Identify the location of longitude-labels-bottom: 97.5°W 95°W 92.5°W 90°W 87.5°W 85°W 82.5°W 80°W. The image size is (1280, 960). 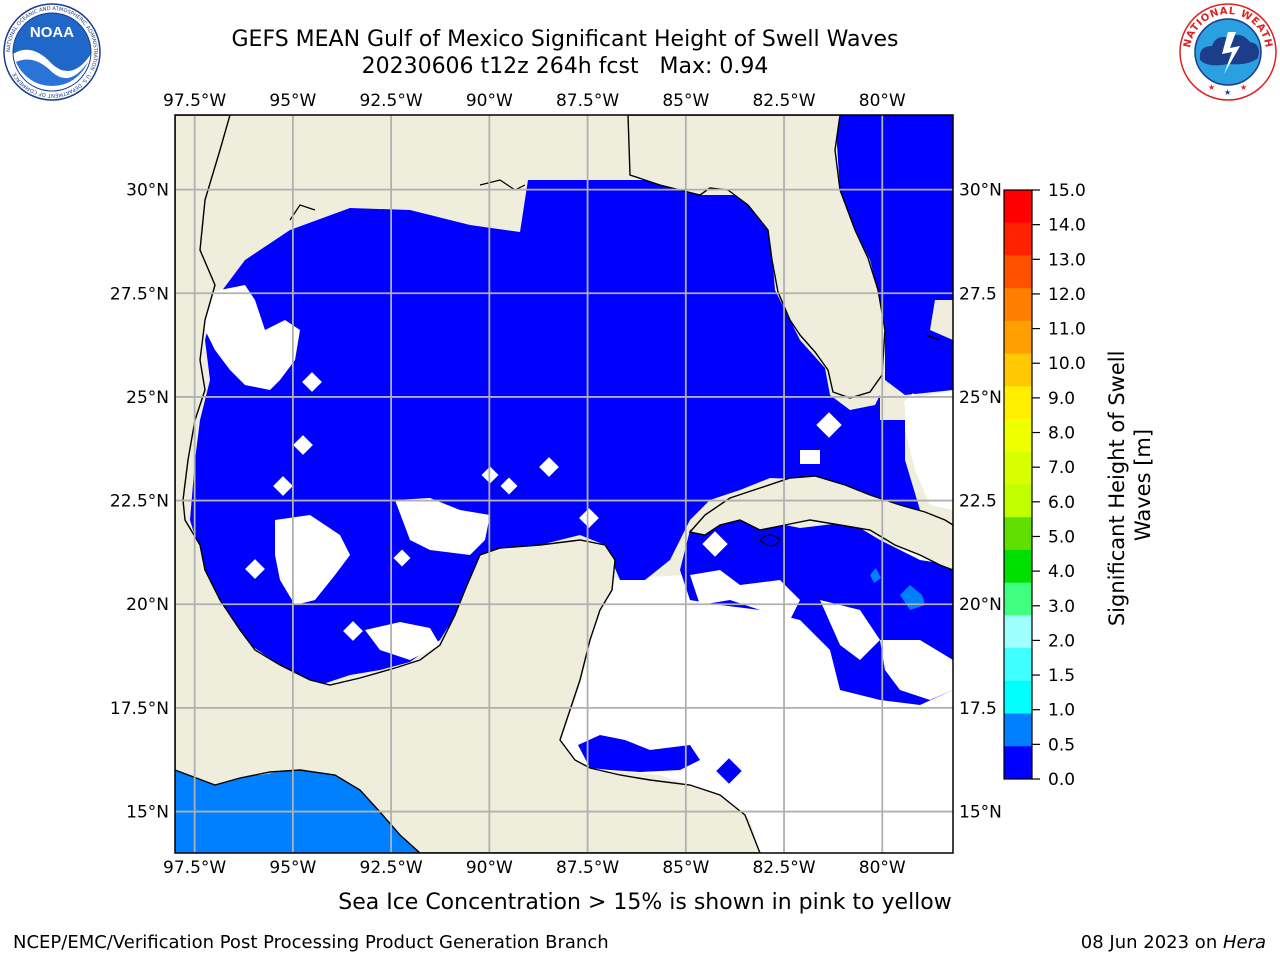
(534, 868).